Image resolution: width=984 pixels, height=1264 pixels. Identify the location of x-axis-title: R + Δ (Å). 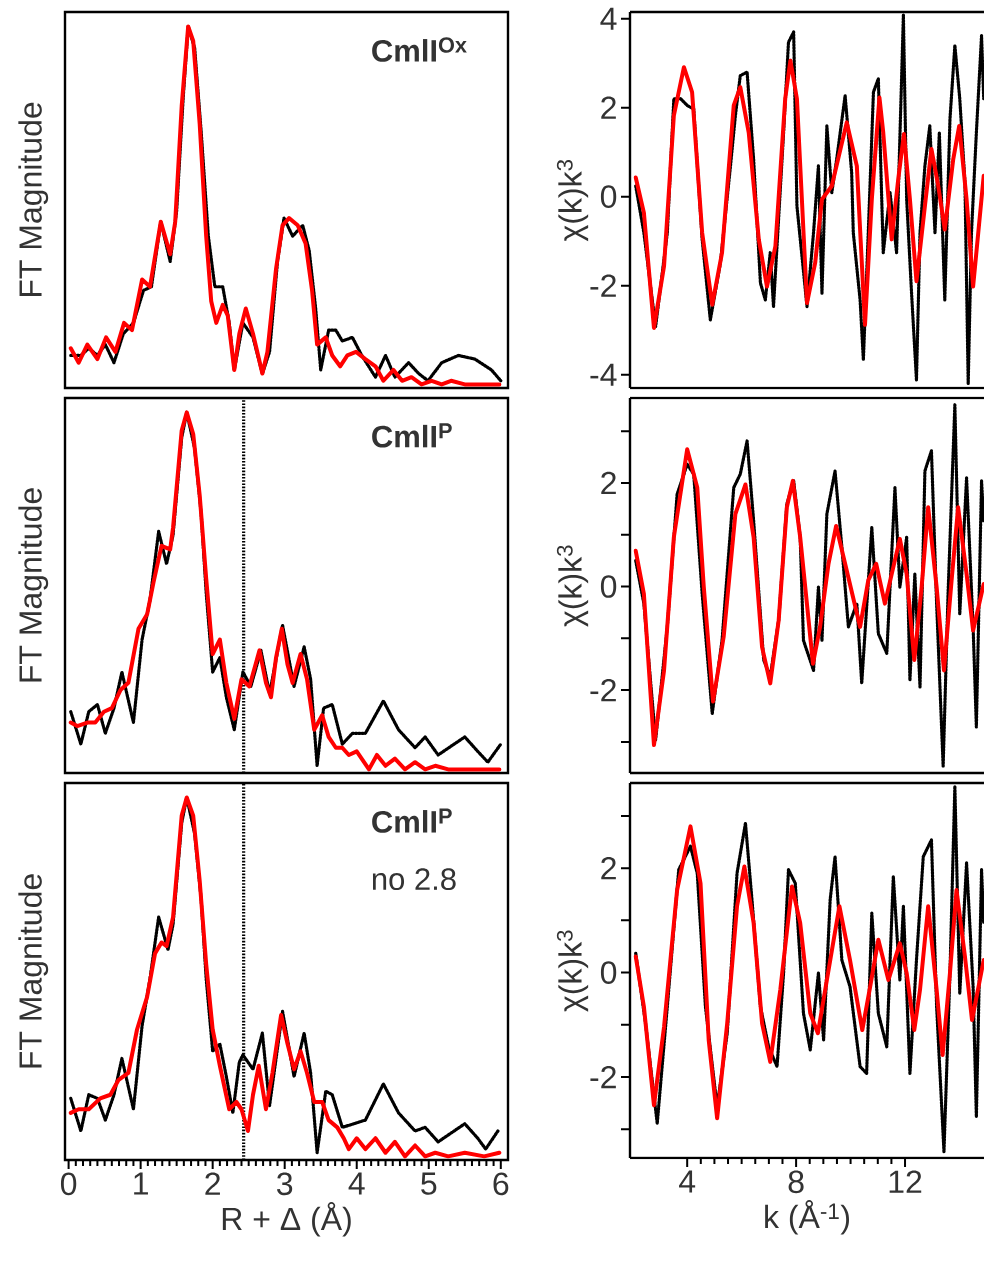
(286, 1219).